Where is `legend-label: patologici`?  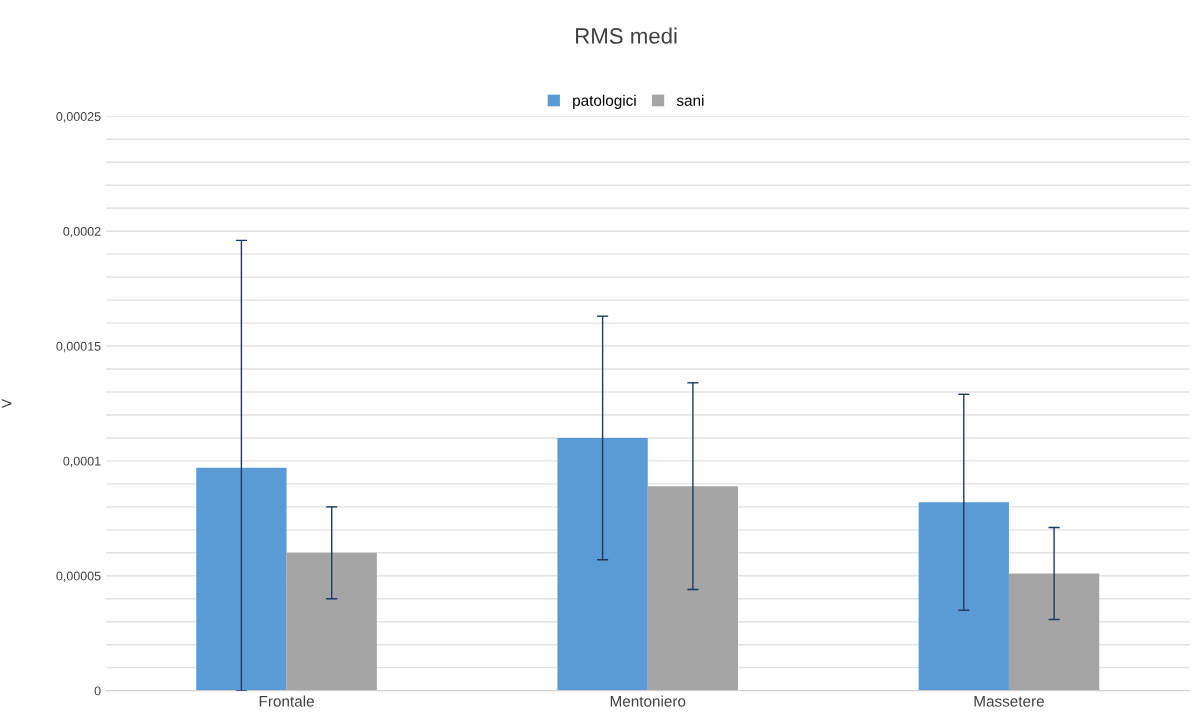 legend-label: patologici is located at coordinates (604, 101).